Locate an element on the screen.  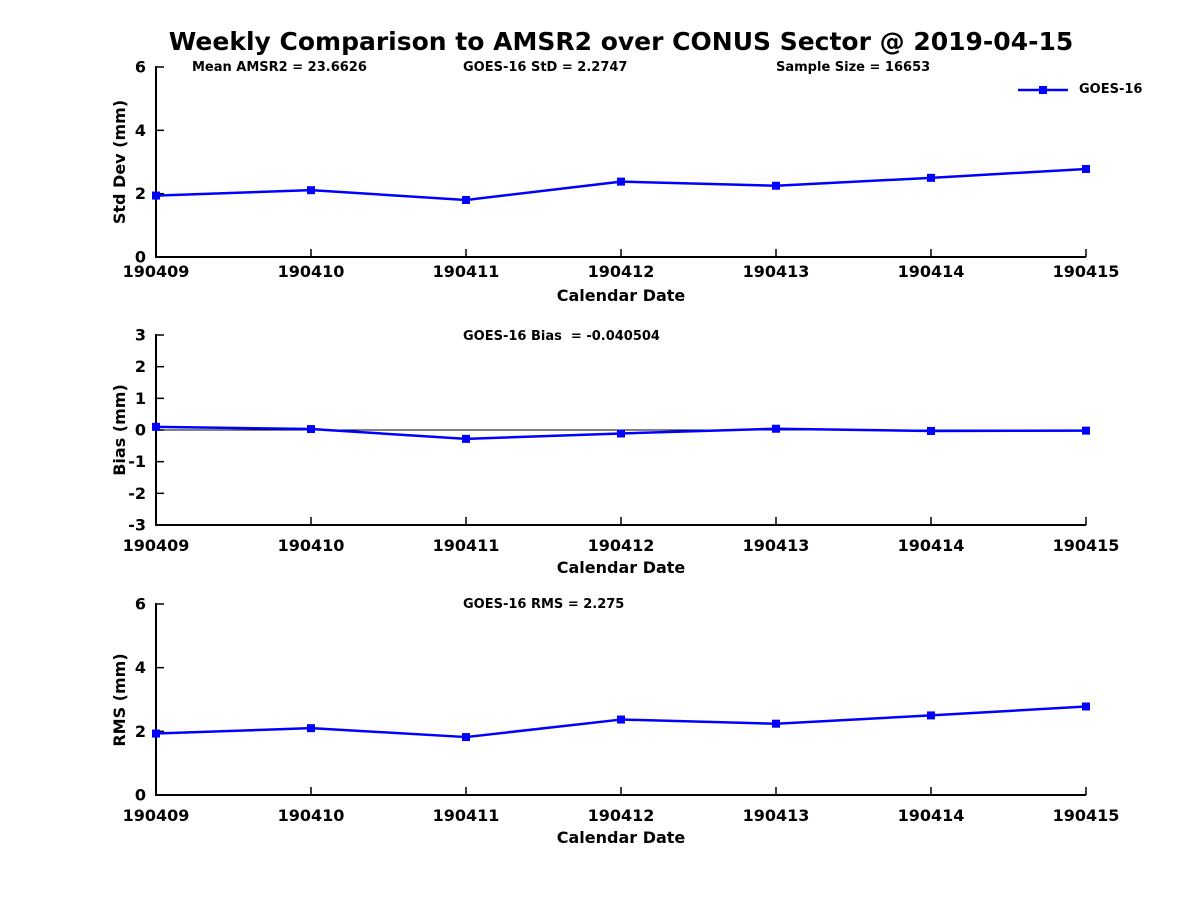
std-dev-y-tick-label: 0 is located at coordinates (140, 257).